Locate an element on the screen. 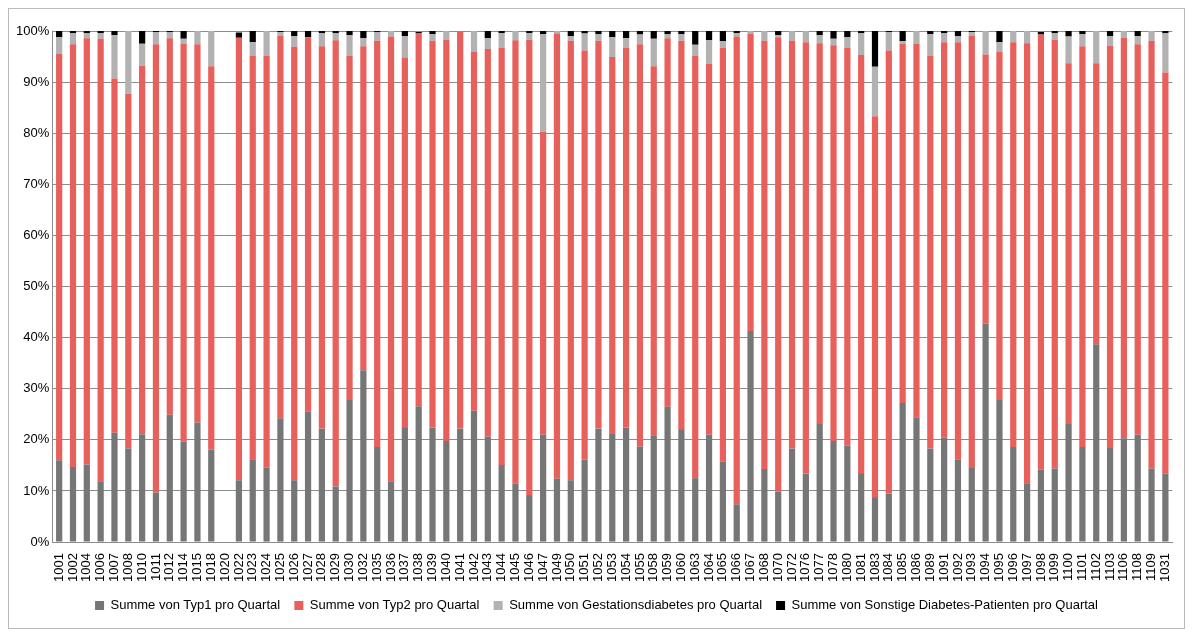 The width and height of the screenshot is (1193, 637). x-tick-label: 1067 is located at coordinates (750, 567).